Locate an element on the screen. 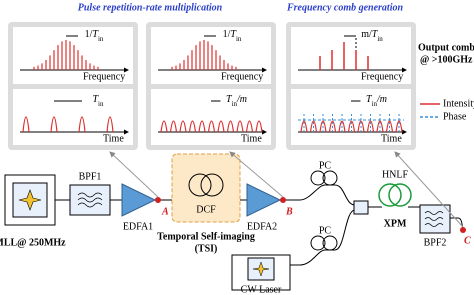 The image size is (474, 295). xpm-label: XPM is located at coordinates (395, 223).